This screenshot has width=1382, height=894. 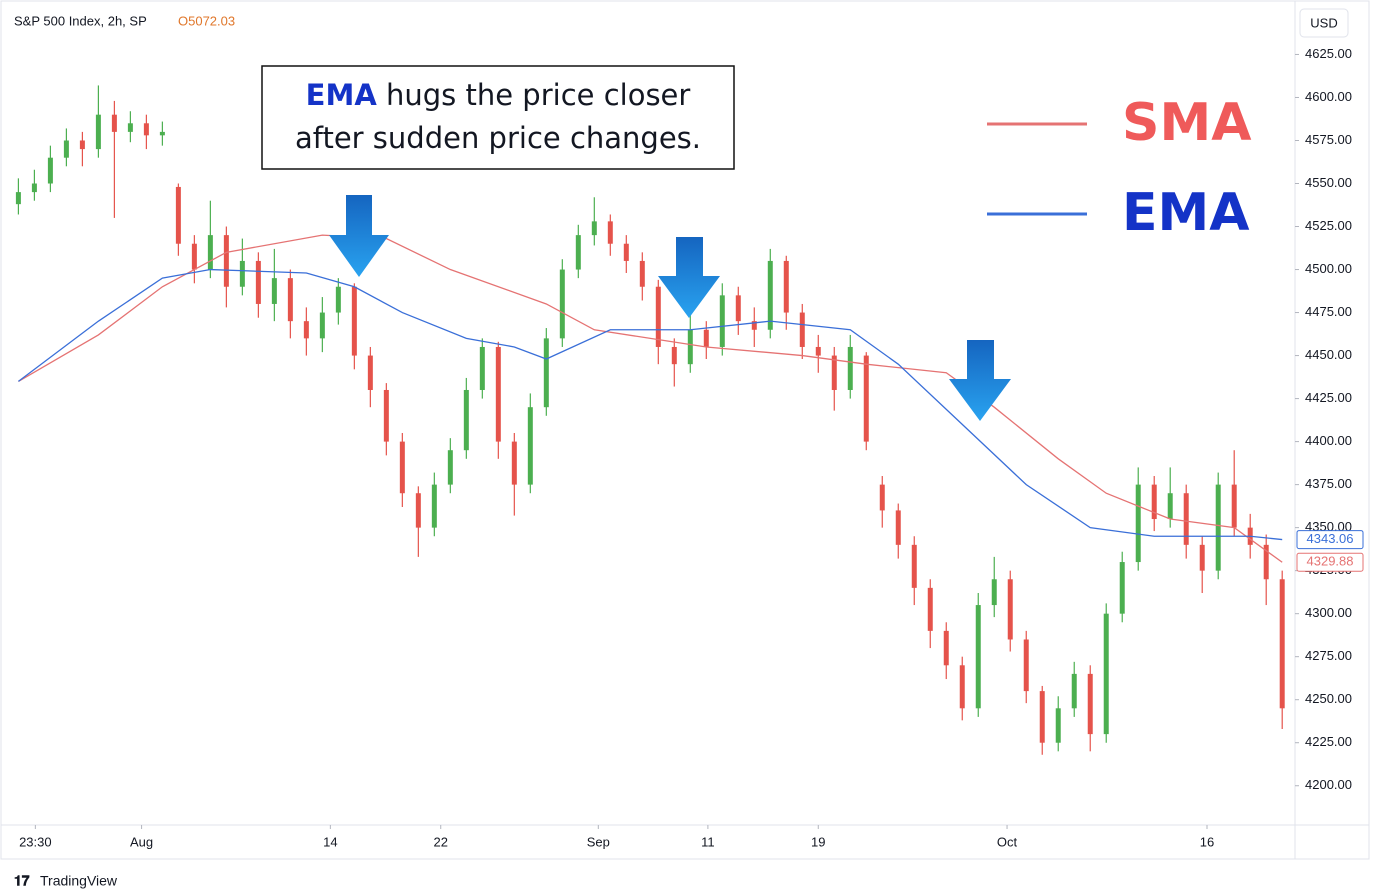 I want to click on annotation-text: hugs the price closer, so click(x=538, y=95).